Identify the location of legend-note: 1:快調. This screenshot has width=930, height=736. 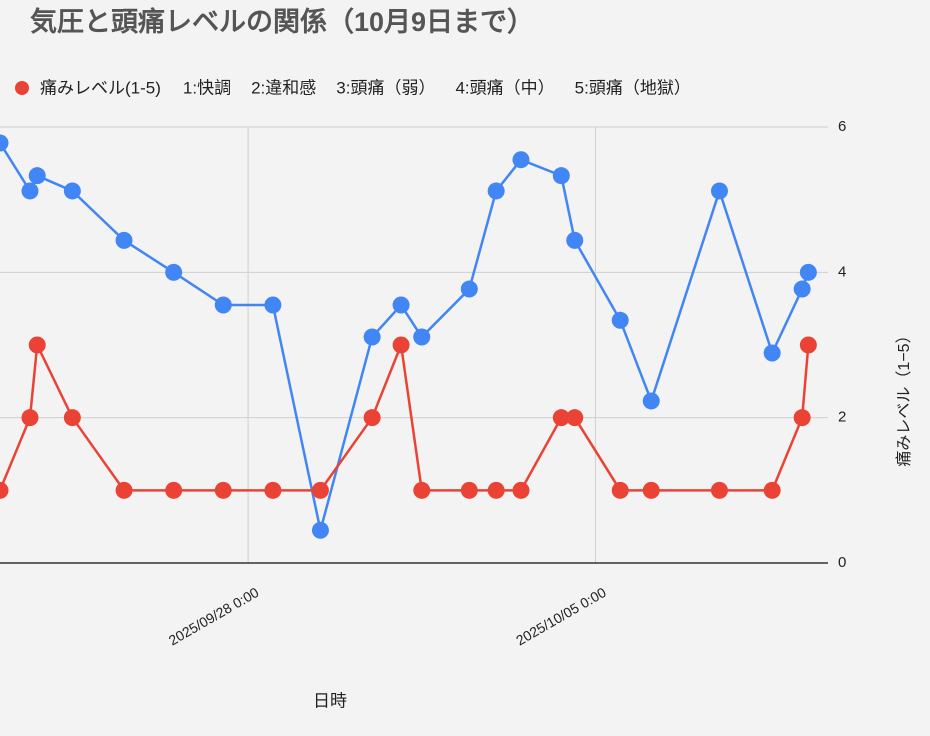
(207, 87).